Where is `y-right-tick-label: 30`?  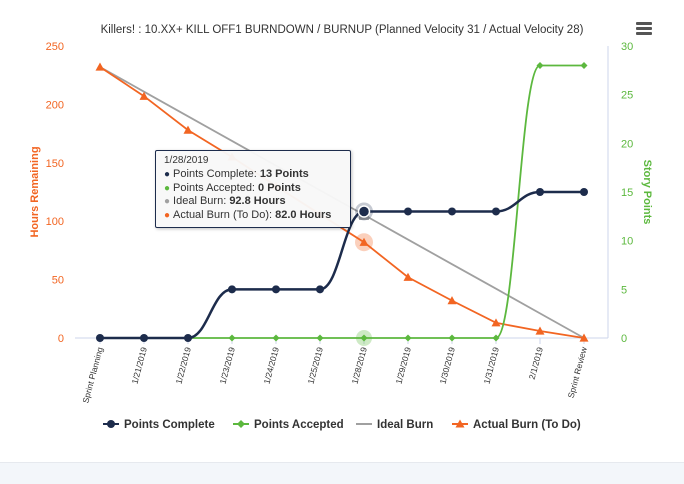 y-right-tick-label: 30 is located at coordinates (627, 47).